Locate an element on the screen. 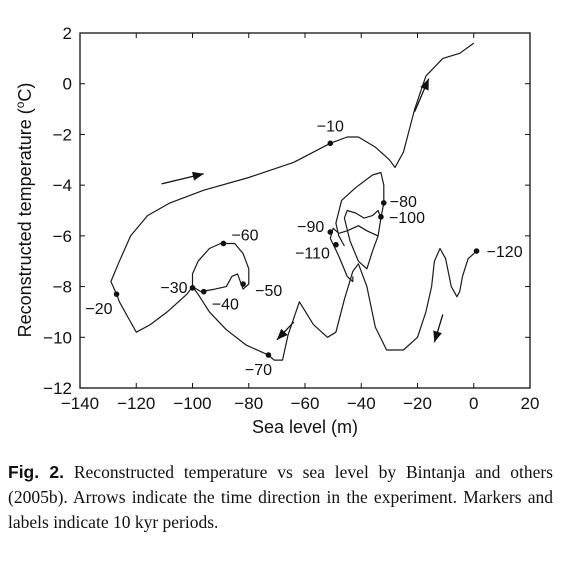  x-tick-label: −40 is located at coordinates (361, 403).